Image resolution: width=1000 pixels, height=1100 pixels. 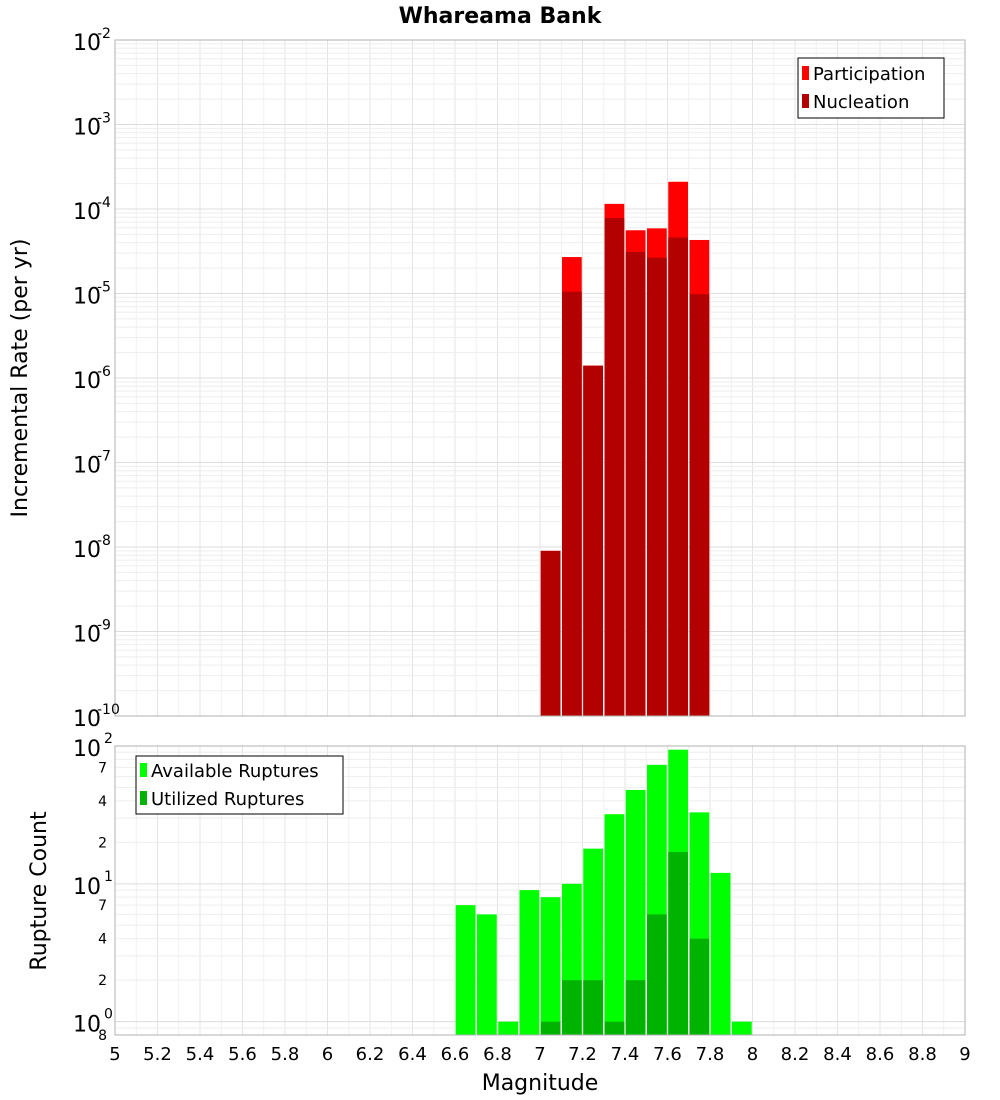 I want to click on y-tick-label: 10 0, so click(x=93, y=1022).